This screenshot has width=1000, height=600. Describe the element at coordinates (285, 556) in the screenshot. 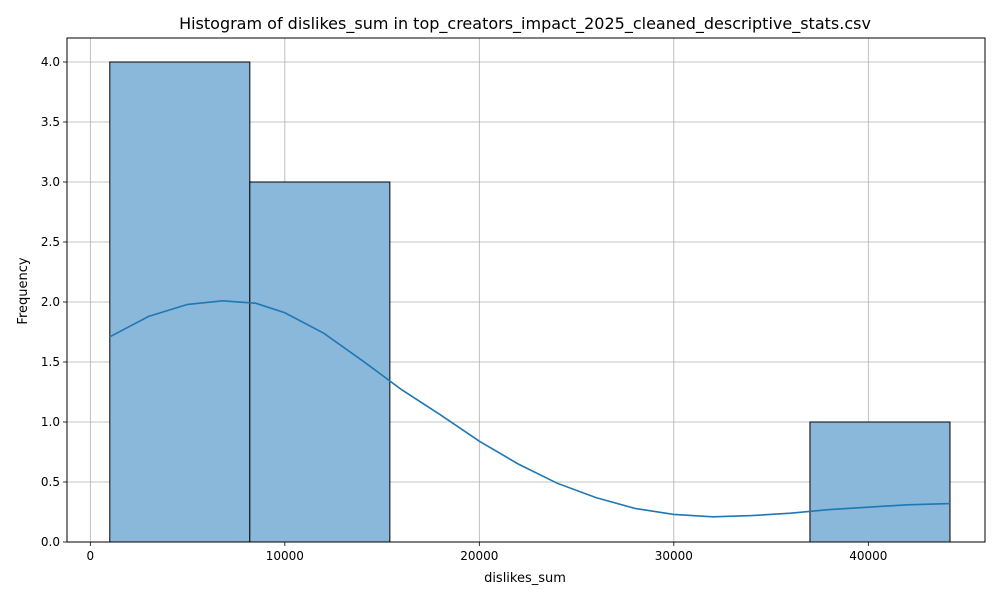

I see `x-tick-label: 10000` at that location.